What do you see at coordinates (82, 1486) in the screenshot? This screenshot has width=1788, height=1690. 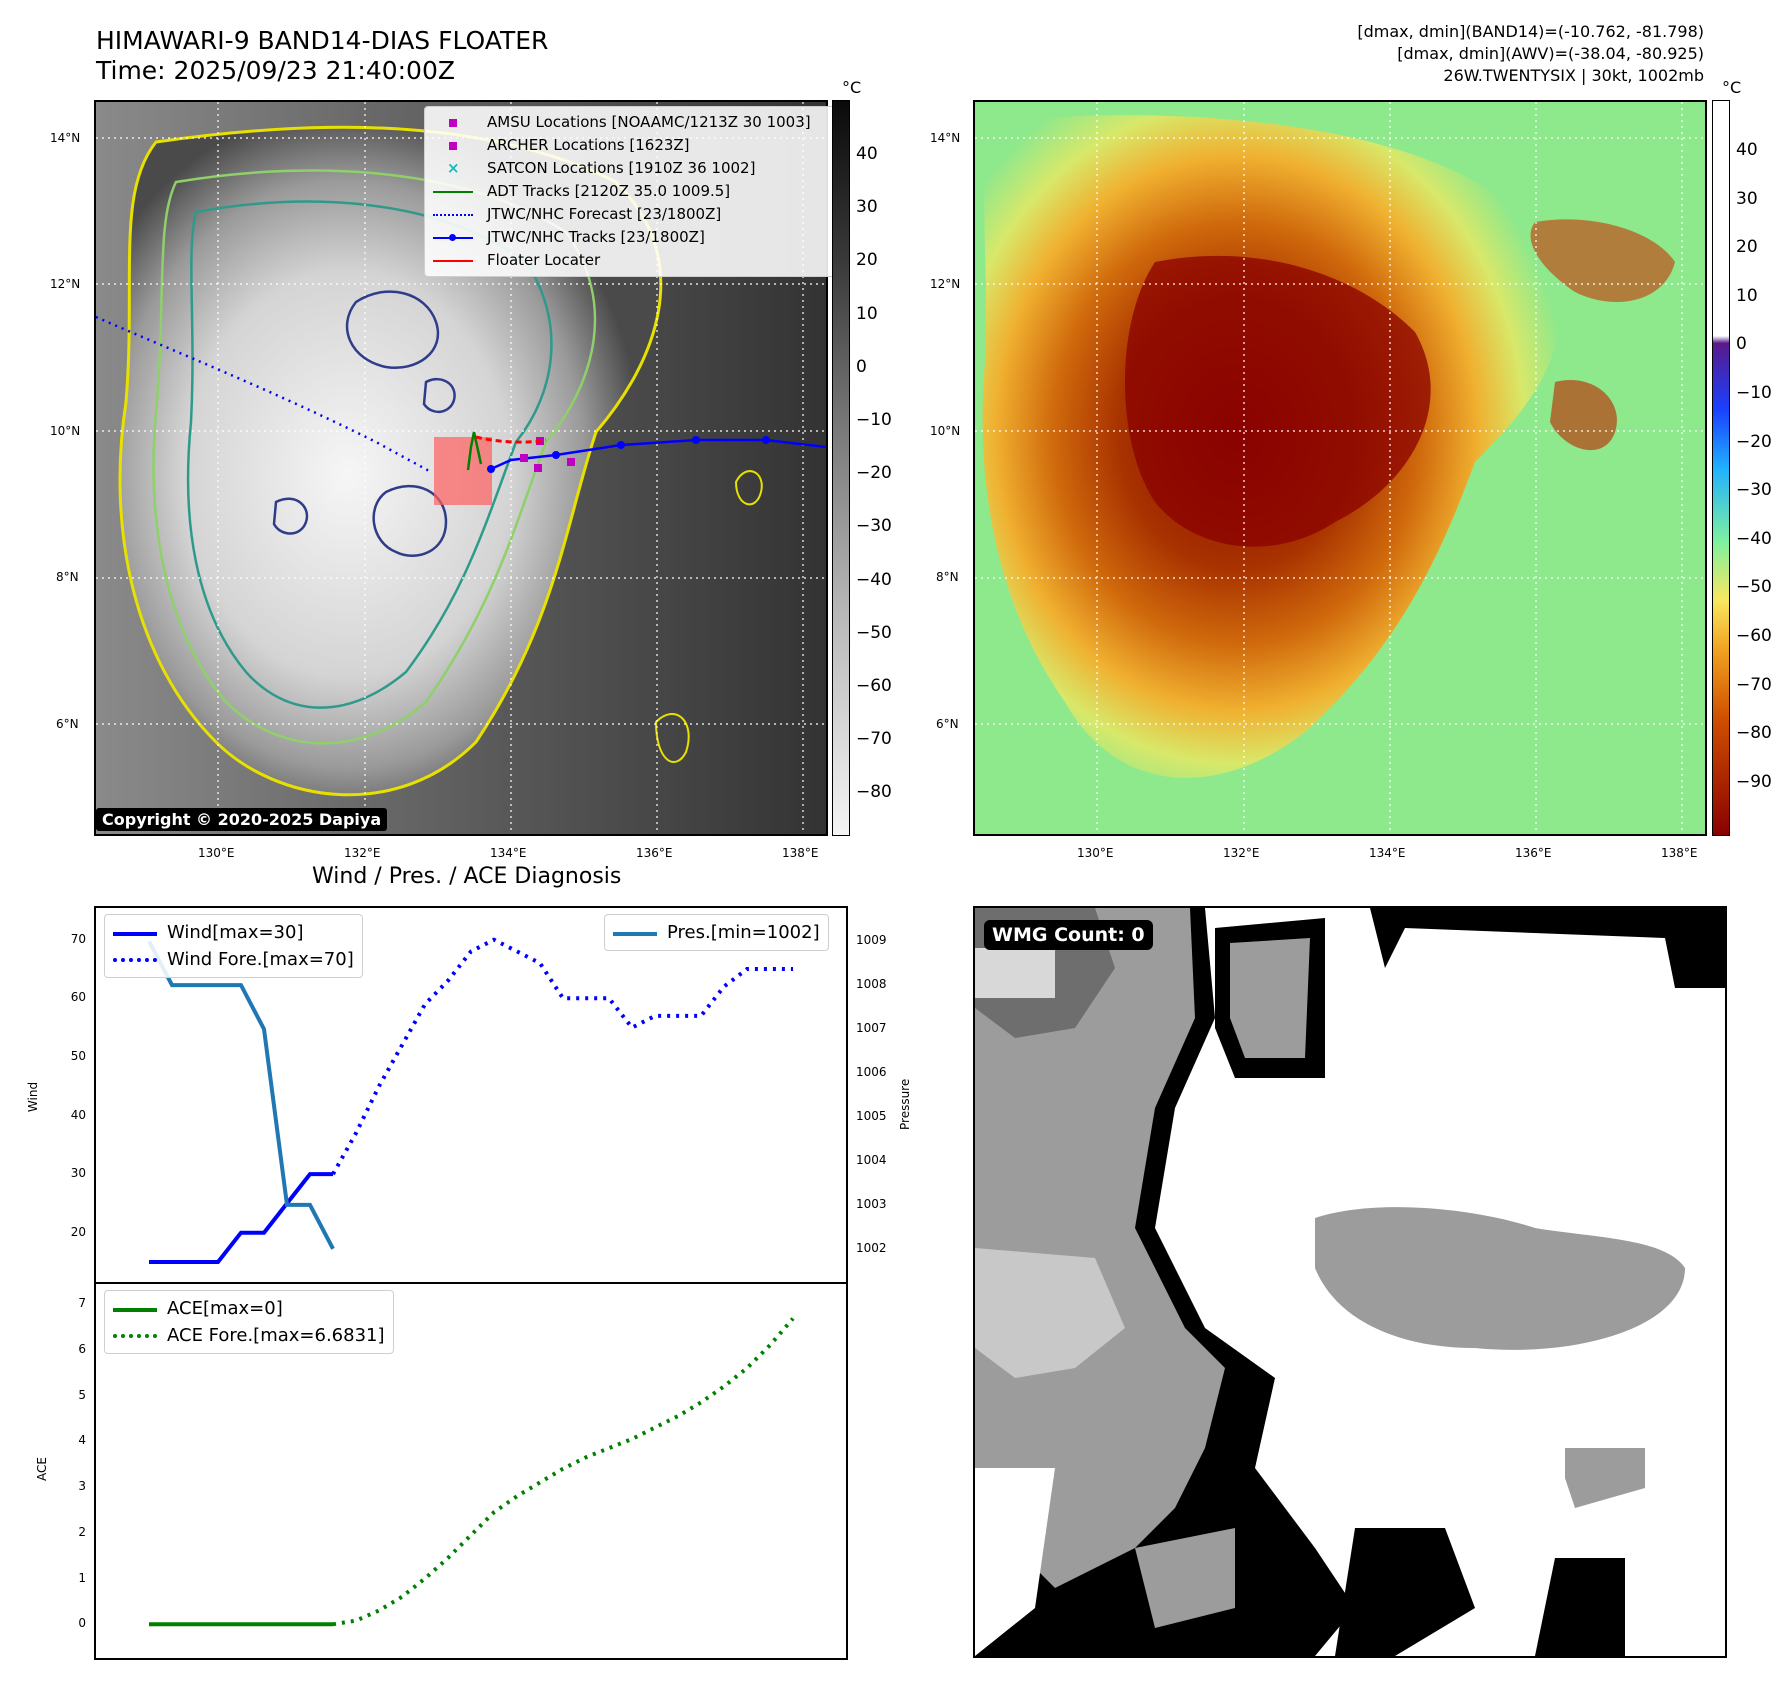 I see `axis-tick-label: 3` at bounding box center [82, 1486].